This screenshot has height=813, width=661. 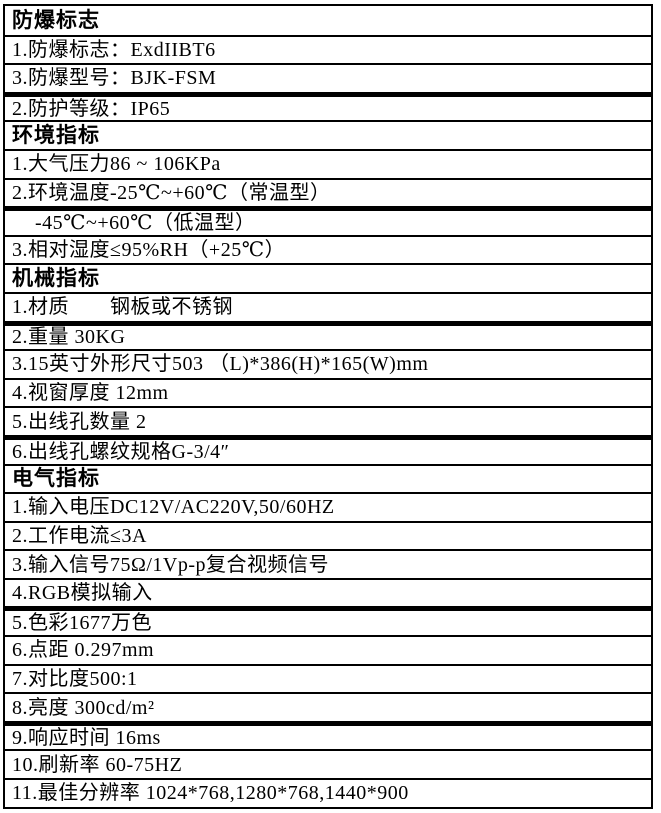 I want to click on spec-row-text: 3.15英寸外形尺寸503 （L)*386(H)*165(W)mm, so click(x=220, y=364).